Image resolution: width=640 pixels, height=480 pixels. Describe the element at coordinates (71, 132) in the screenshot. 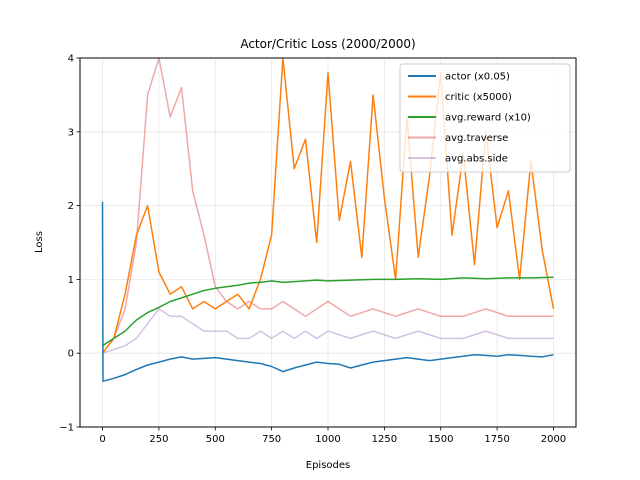

I see `y-tick-label: 3` at that location.